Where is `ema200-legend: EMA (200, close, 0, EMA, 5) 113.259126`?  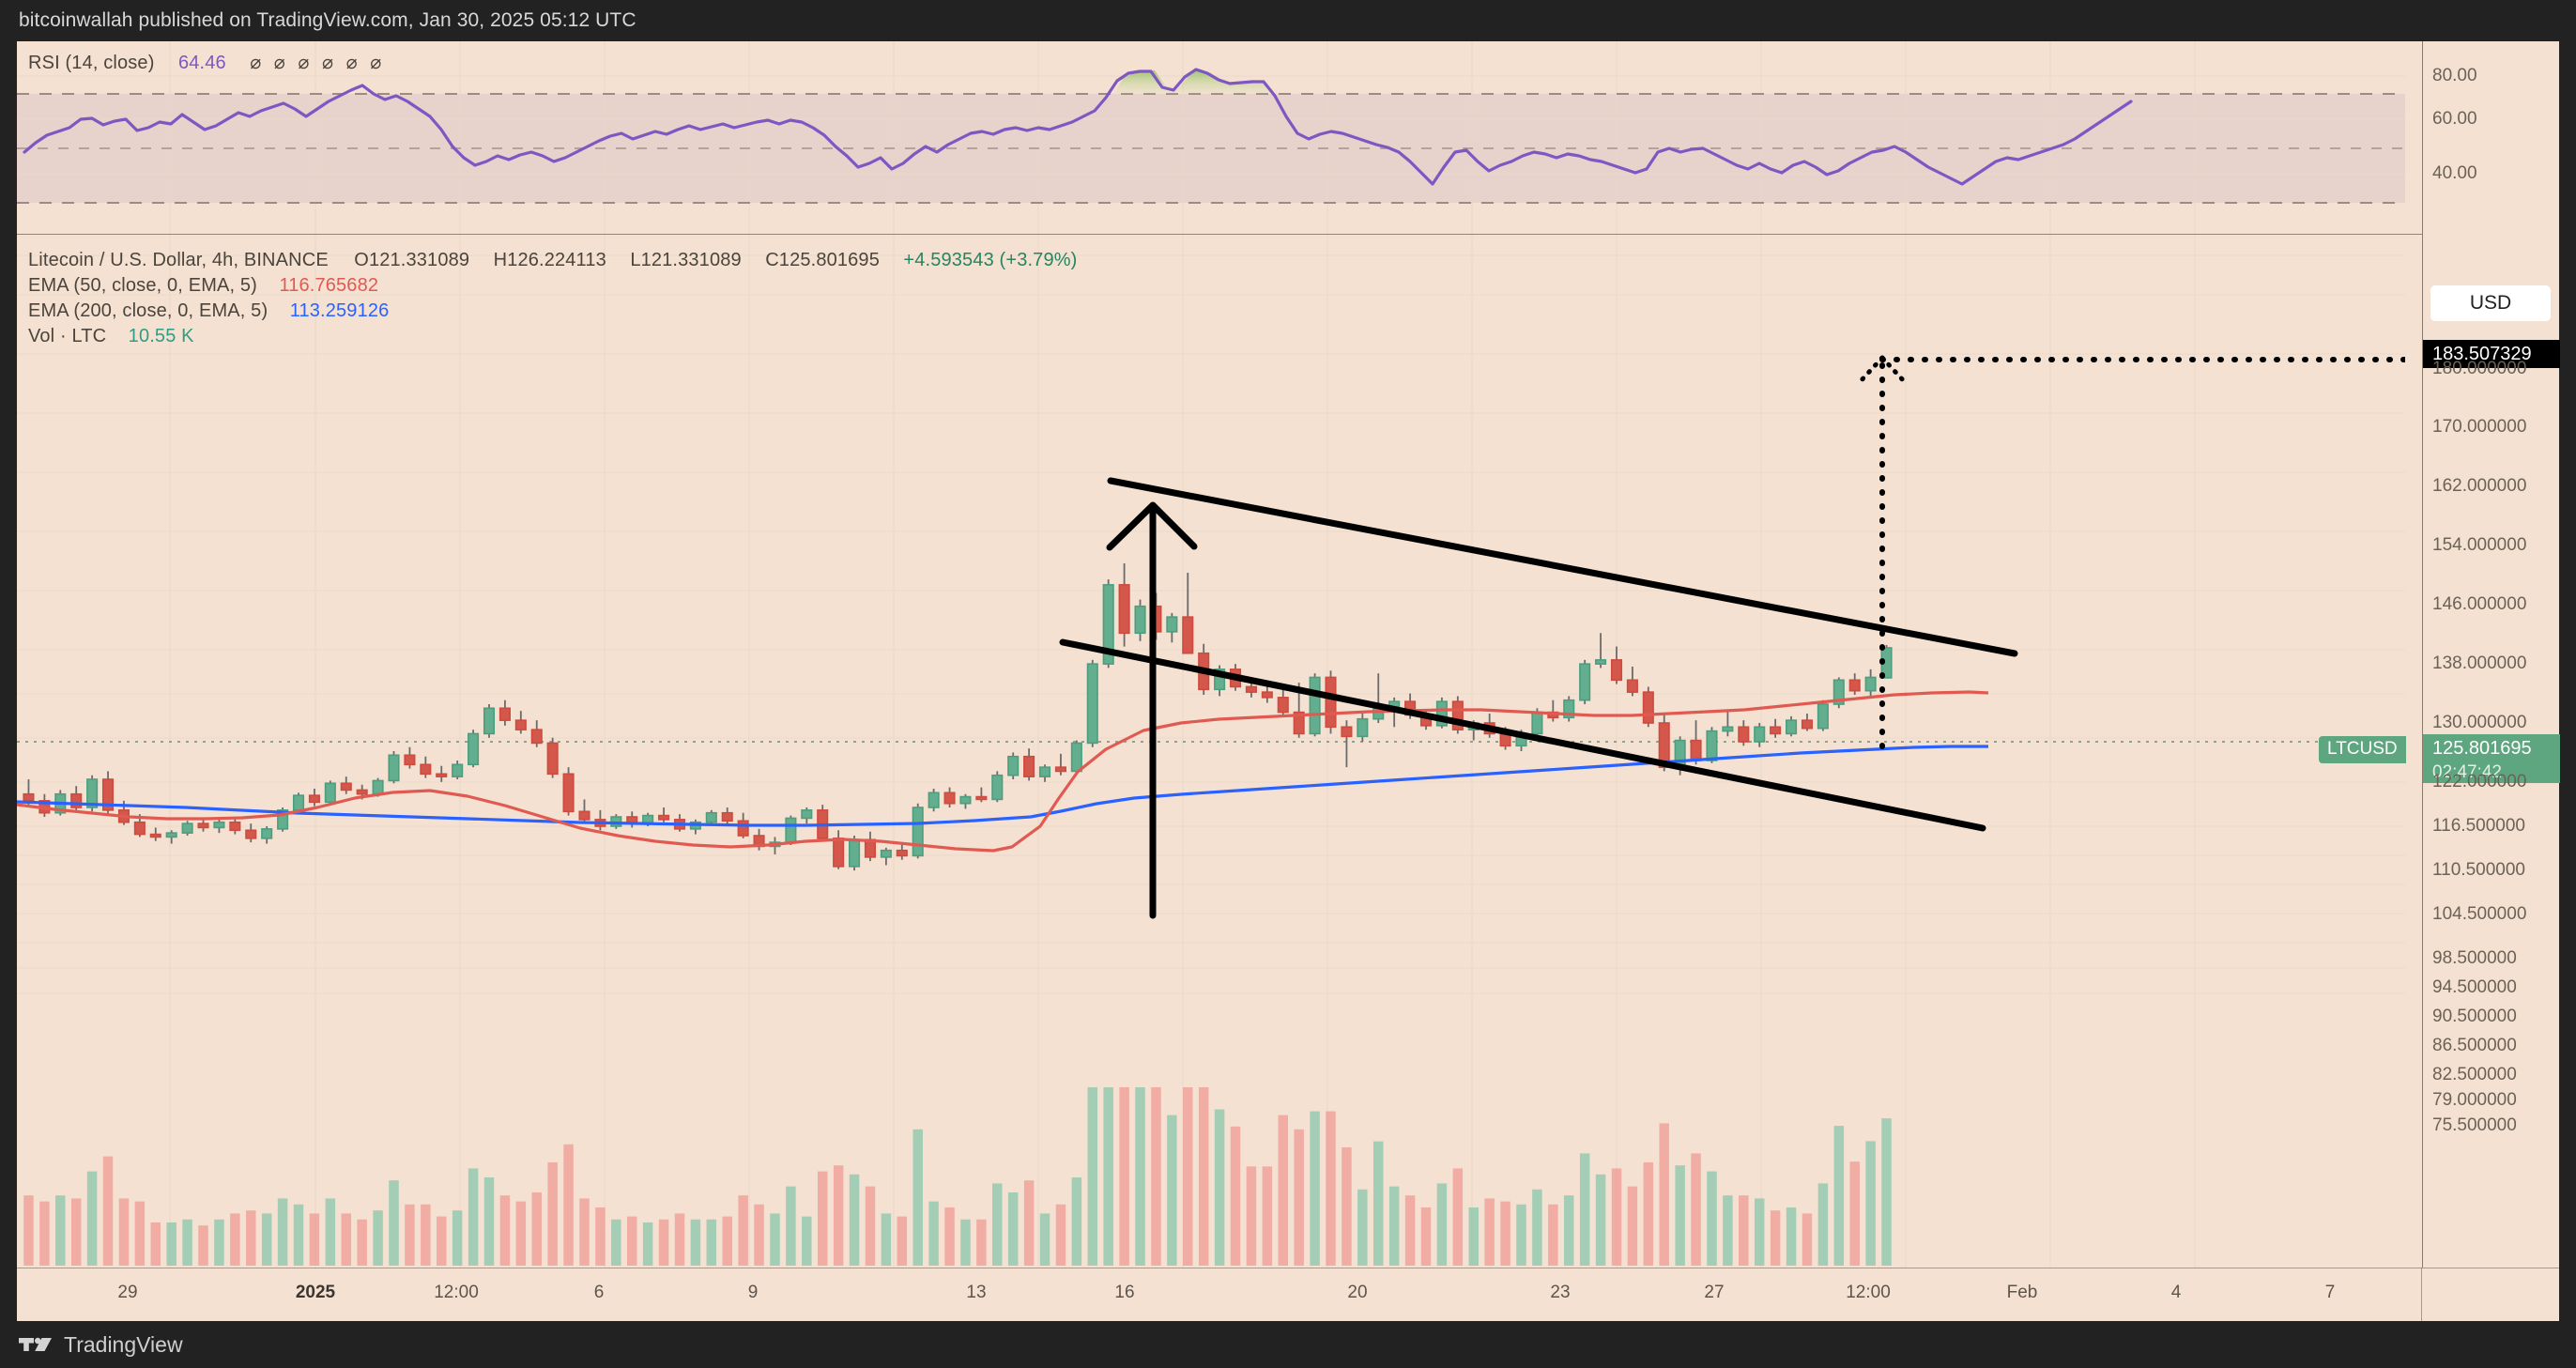 ema200-legend: EMA (200, close, 0, EMA, 5) 113.259126 is located at coordinates (209, 311).